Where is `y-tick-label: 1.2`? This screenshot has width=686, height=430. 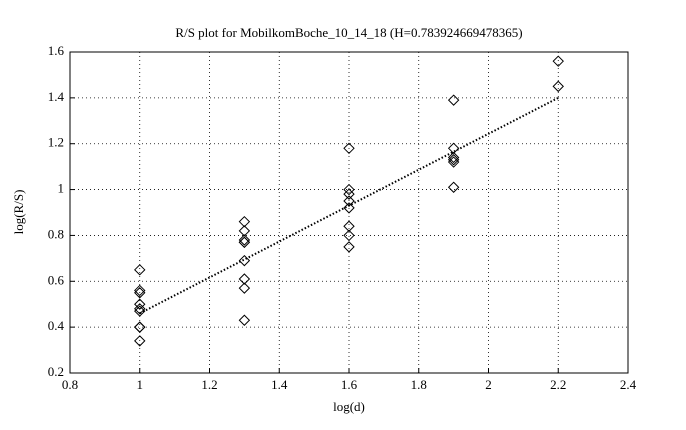 y-tick-label: 1.2 is located at coordinates (56, 142).